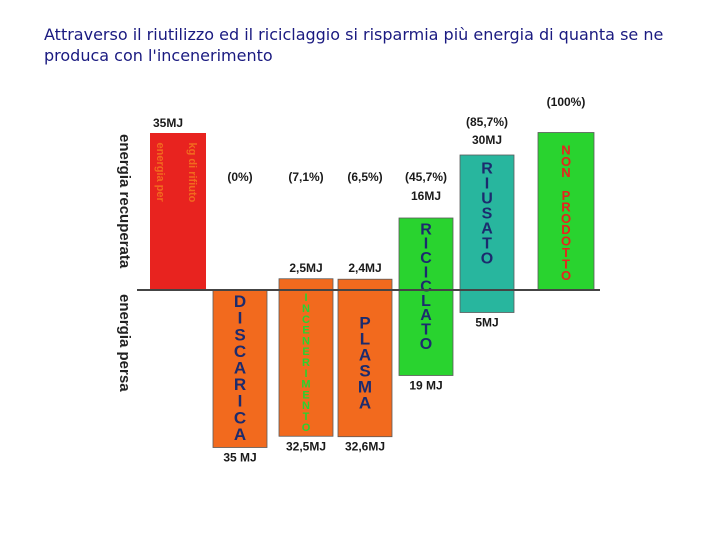  What do you see at coordinates (425, 386) in the screenshot?
I see `value-label-bottom: 19 MJ` at bounding box center [425, 386].